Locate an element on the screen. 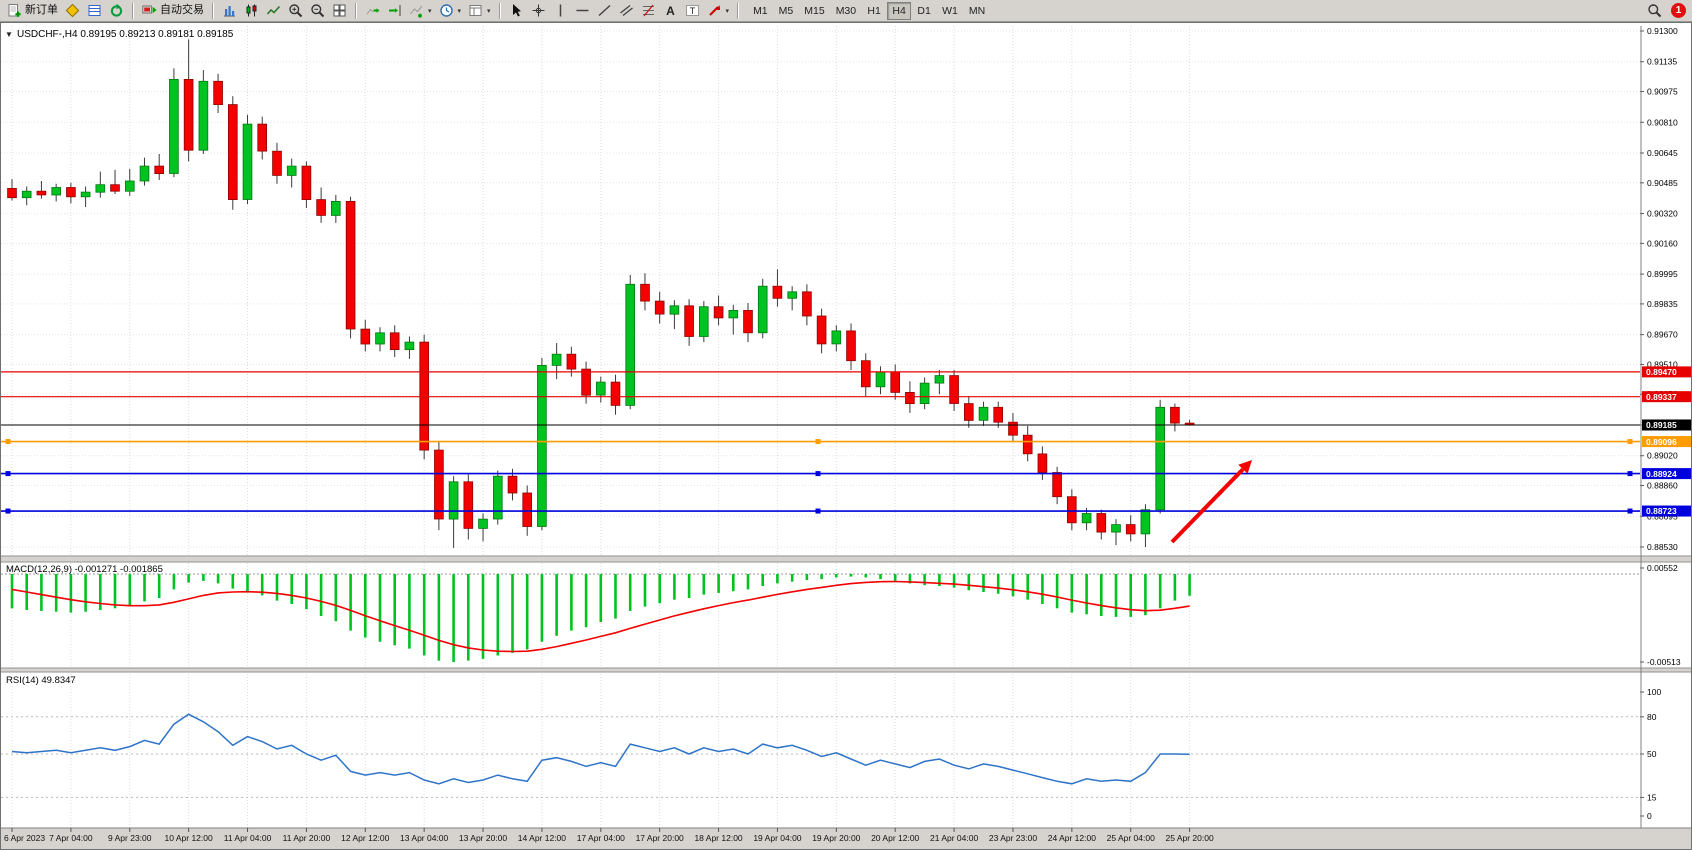  autotrading-button: 自动交易 is located at coordinates (173, 10).